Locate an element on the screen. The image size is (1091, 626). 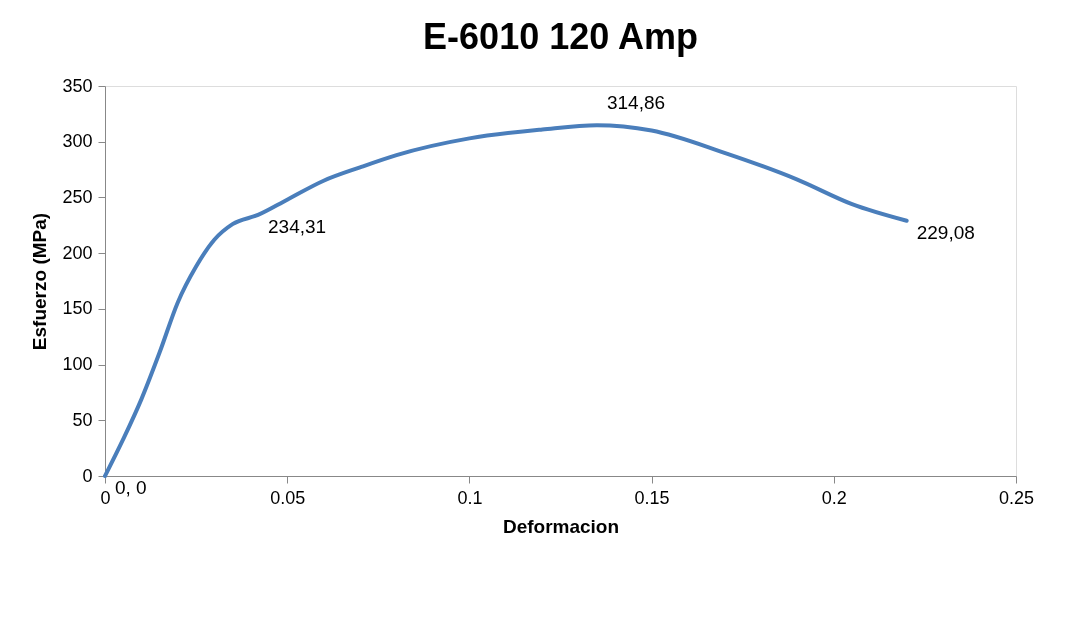
y-tick-label: 250 is located at coordinates (77, 196).